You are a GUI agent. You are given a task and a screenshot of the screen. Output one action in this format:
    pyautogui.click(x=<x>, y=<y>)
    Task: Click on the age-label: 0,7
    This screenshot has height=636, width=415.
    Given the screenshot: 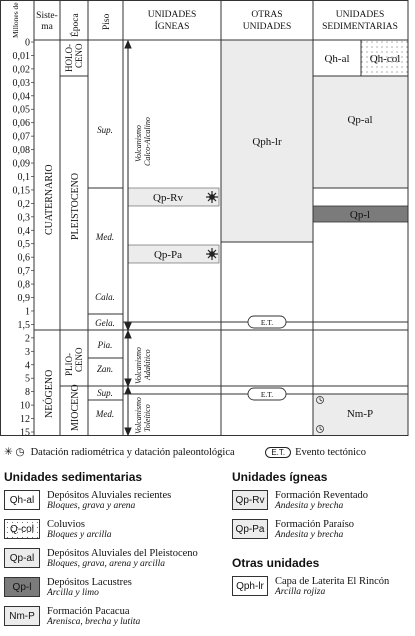 What is the action you would take?
    pyautogui.click(x=24, y=271)
    